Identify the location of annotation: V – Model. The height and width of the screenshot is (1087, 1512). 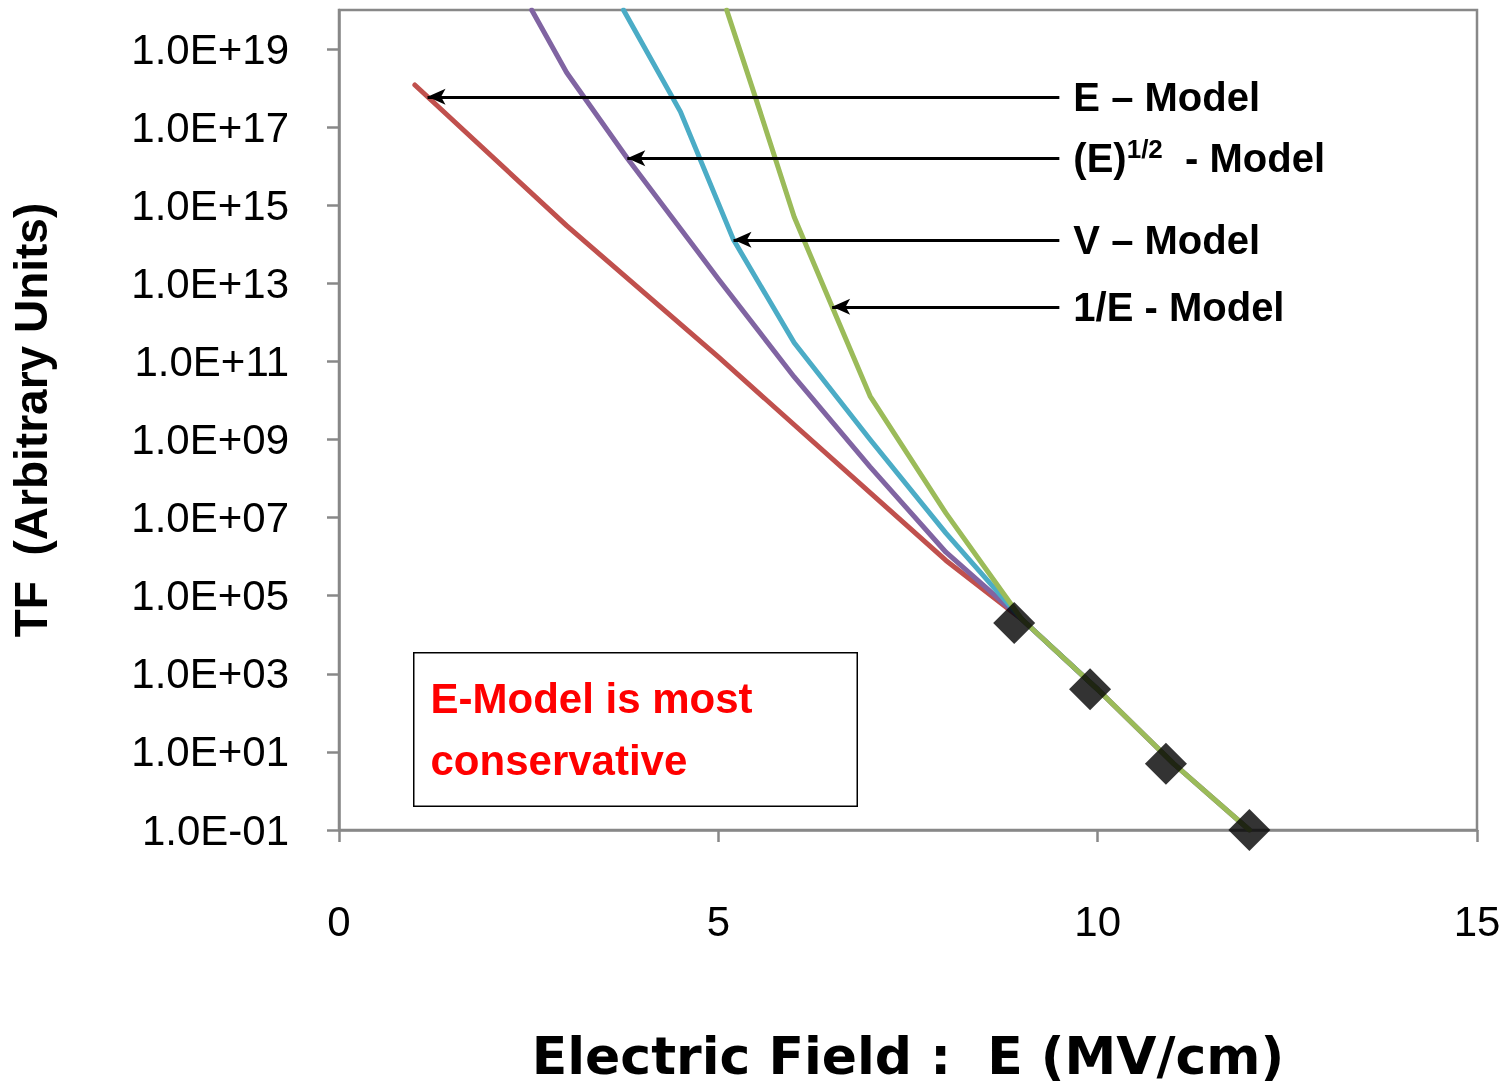
(1167, 239).